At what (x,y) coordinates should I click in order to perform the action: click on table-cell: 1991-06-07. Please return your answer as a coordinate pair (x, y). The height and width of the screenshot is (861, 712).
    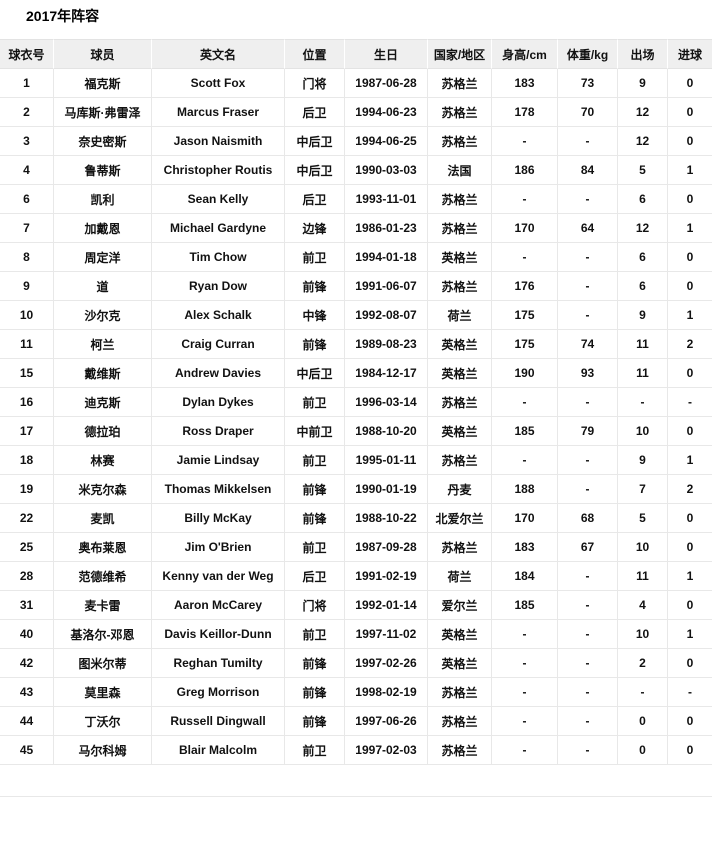
    Looking at the image, I should click on (386, 286).